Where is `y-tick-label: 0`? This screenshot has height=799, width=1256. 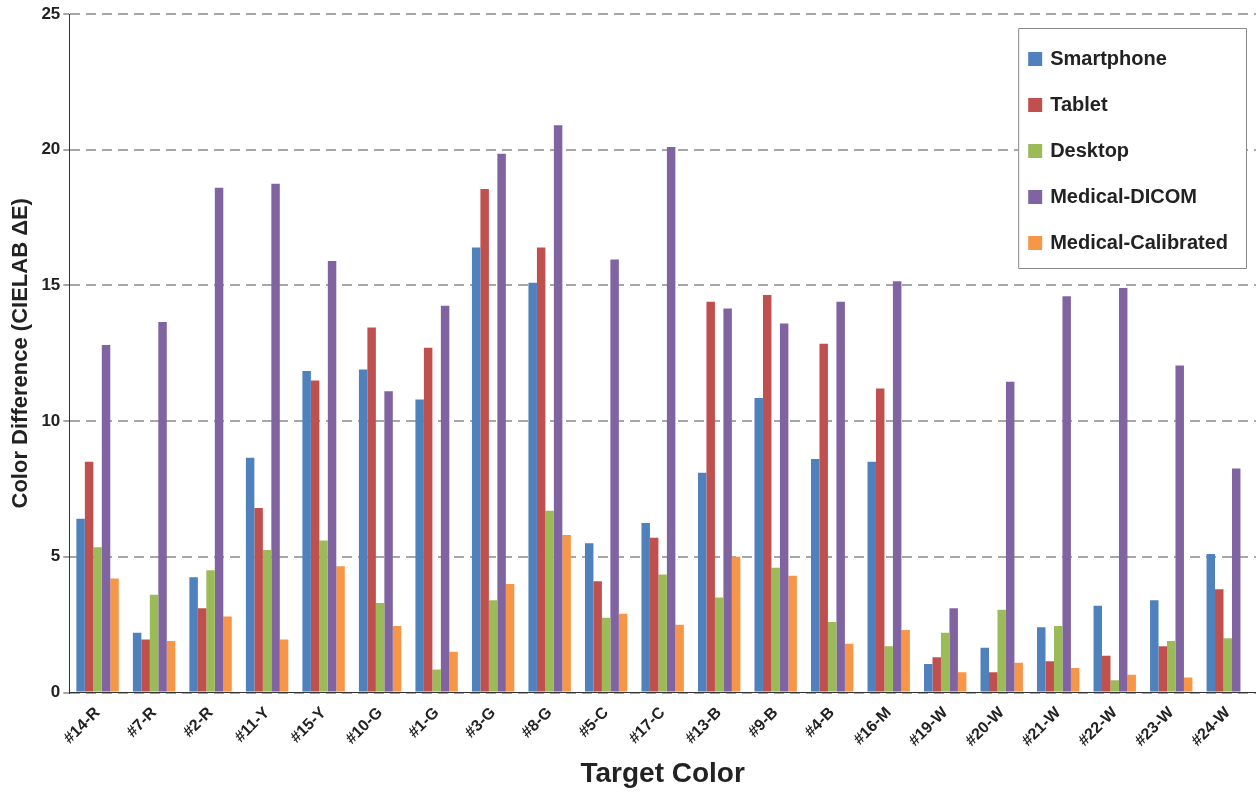 y-tick-label: 0 is located at coordinates (55, 692).